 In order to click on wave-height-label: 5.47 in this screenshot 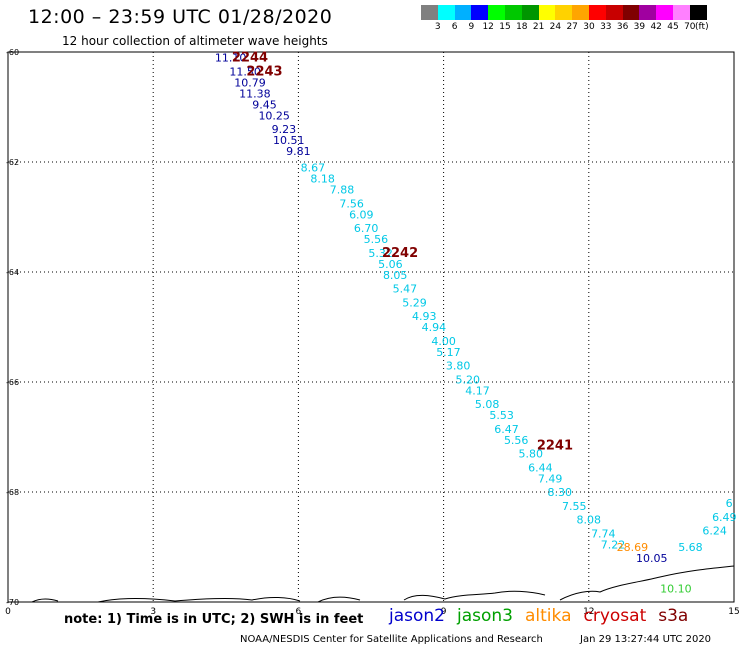, I will do `click(405, 289)`.